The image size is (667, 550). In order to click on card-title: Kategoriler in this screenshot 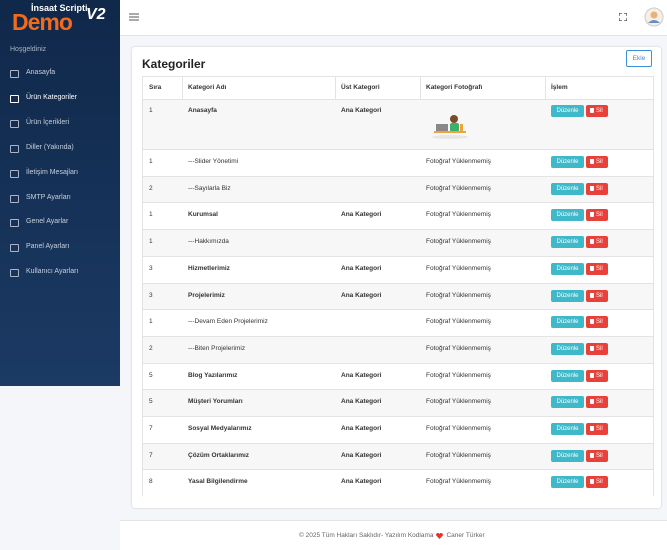, I will do `click(174, 64)`.